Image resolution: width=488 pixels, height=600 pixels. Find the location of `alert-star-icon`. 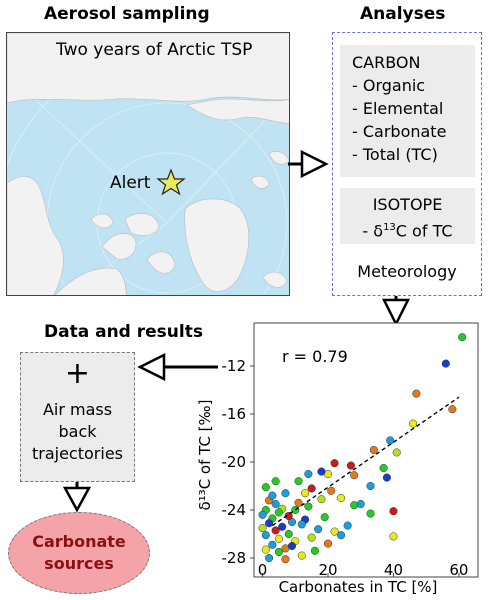

alert-star-icon is located at coordinates (171, 182).